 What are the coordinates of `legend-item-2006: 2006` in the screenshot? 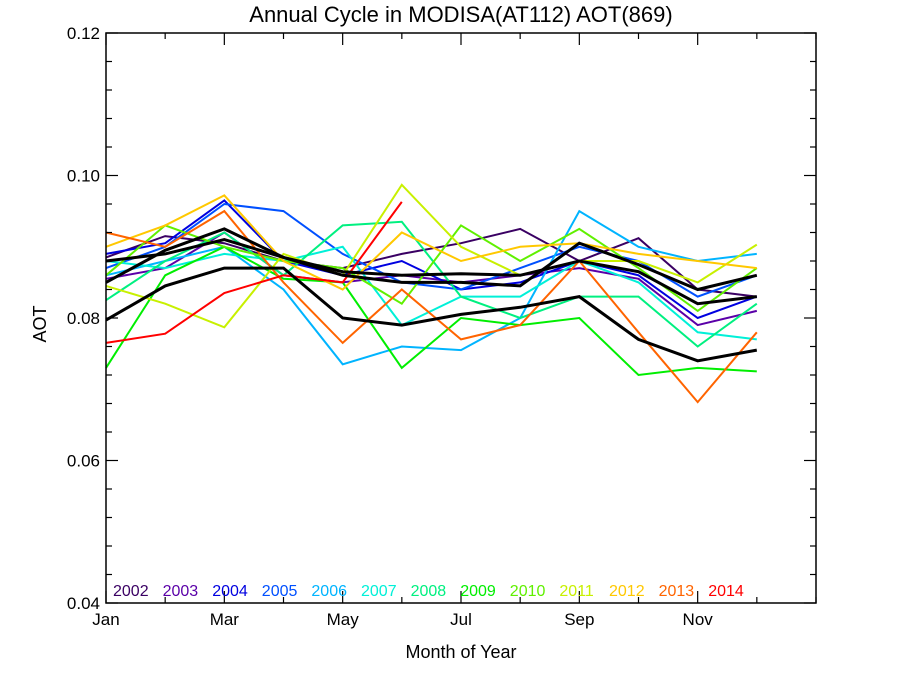 It's located at (329, 591).